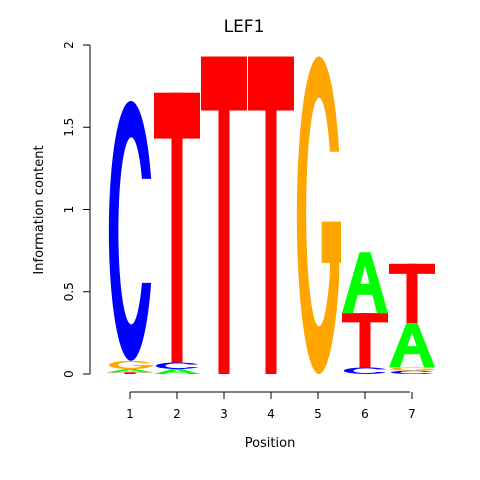 The image size is (480, 480). I want to click on chart-title: LEF1, so click(244, 27).